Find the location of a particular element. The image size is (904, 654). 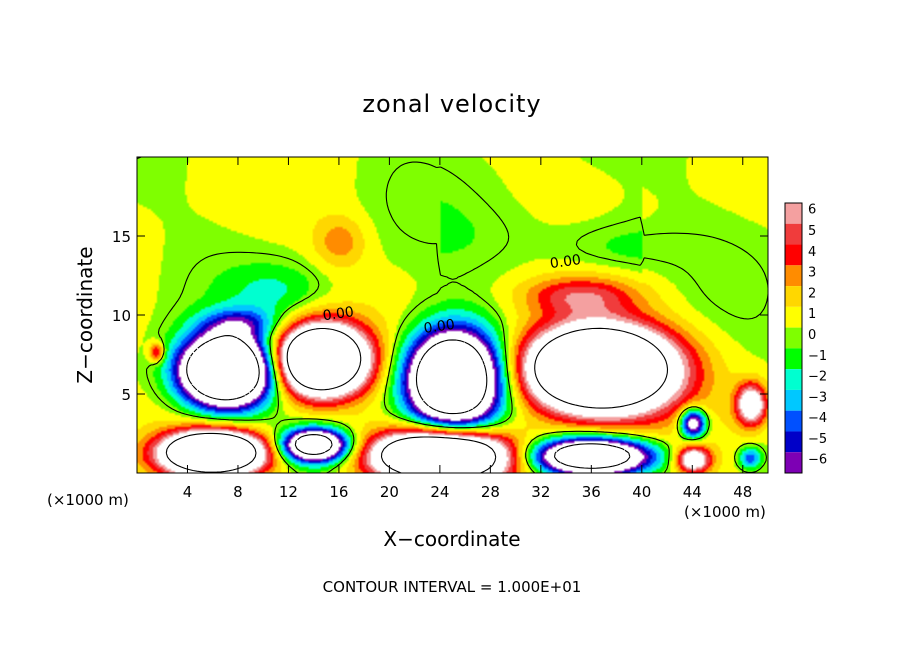

colorbar-label: −5 is located at coordinates (817, 439).